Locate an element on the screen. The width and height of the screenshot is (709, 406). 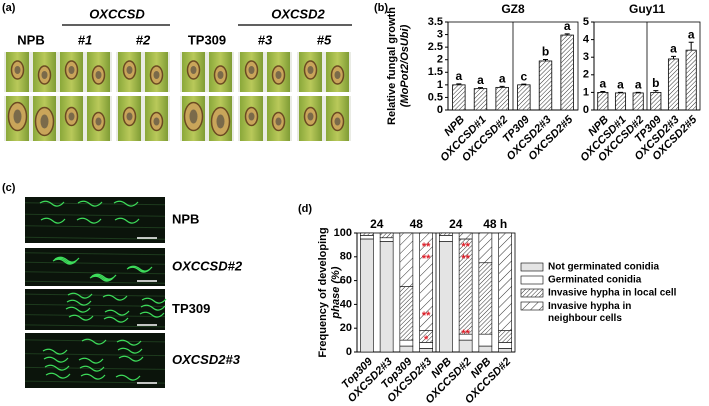
y-tick-label: 20 is located at coordinates (346, 328).